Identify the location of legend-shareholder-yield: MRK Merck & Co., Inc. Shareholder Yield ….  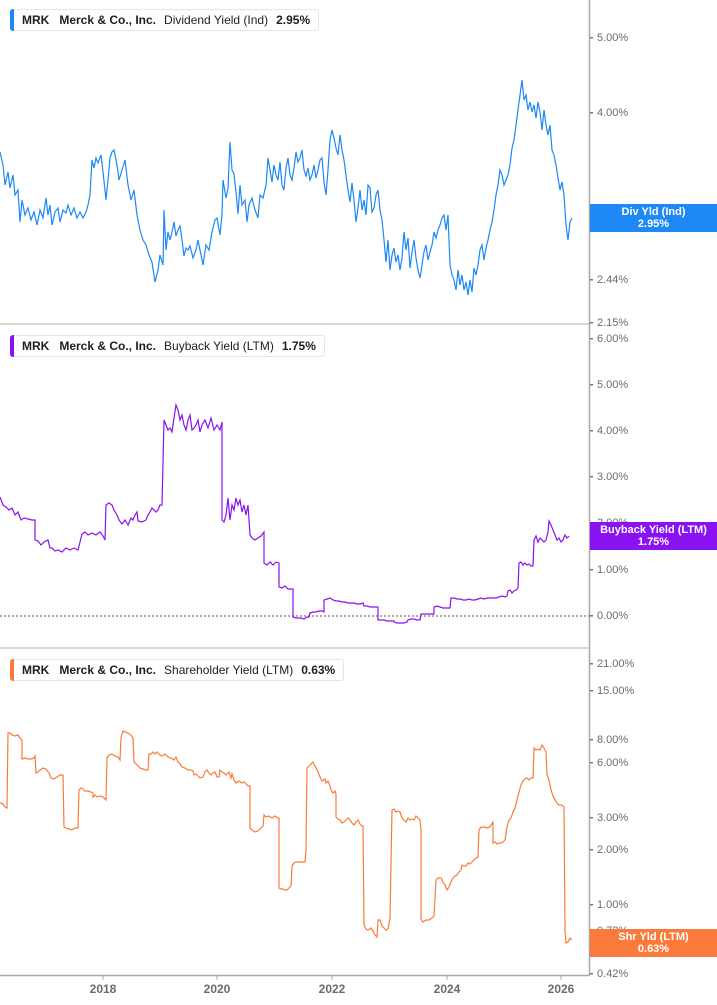
(177, 670).